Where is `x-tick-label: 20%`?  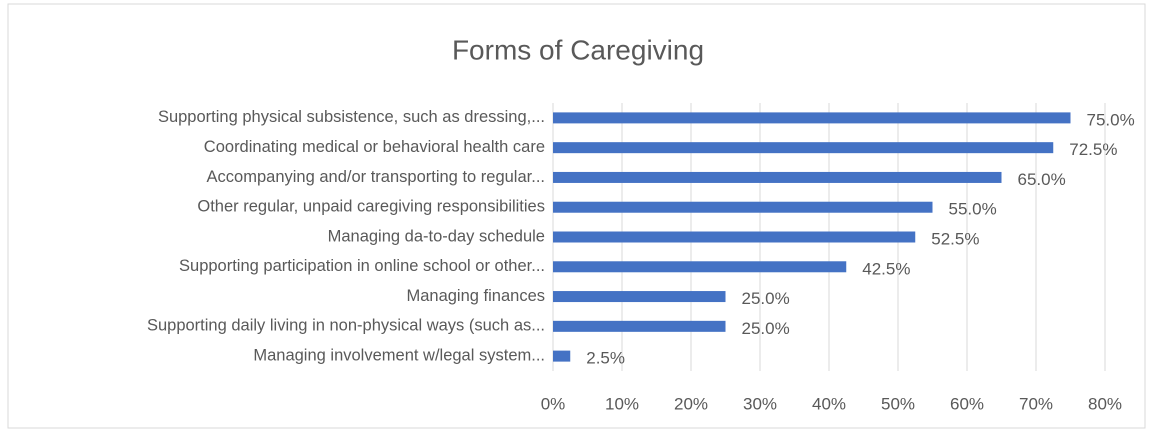
x-tick-label: 20% is located at coordinates (691, 403).